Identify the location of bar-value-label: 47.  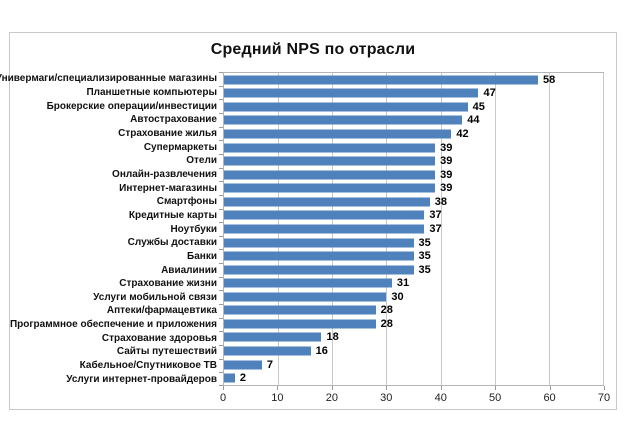
(489, 93).